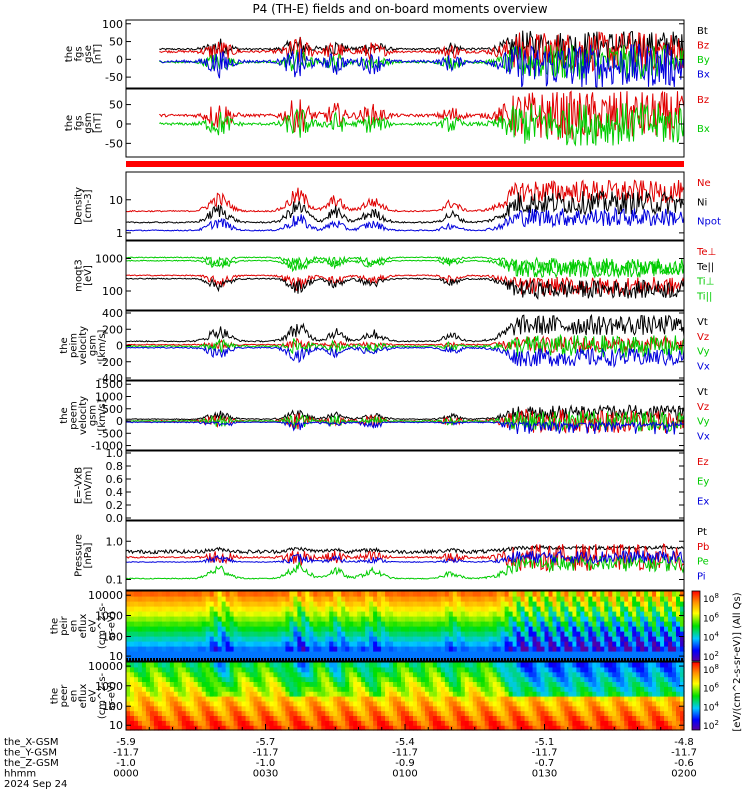  What do you see at coordinates (78, 485) in the screenshot?
I see `y-axis-label: E=-VxB` at bounding box center [78, 485].